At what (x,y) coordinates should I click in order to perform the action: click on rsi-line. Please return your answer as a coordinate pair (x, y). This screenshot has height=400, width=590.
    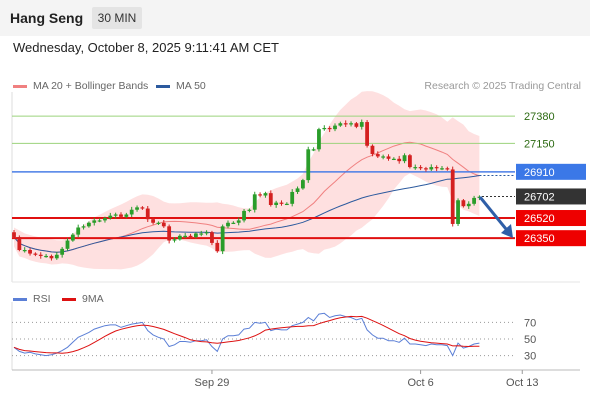
    Looking at the image, I should click on (246, 334).